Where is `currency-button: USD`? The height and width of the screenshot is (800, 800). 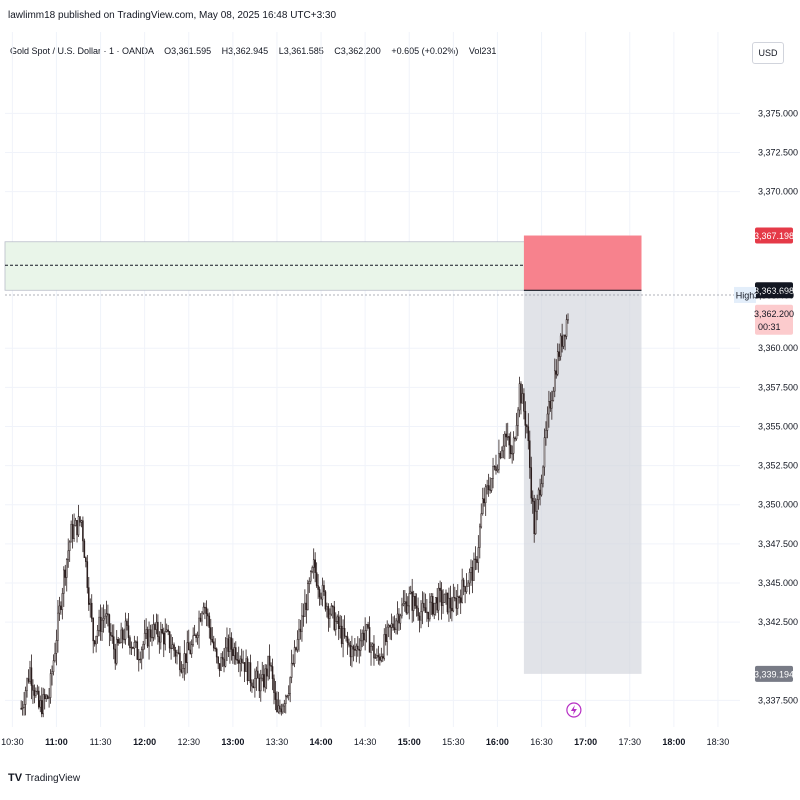 currency-button: USD is located at coordinates (768, 53).